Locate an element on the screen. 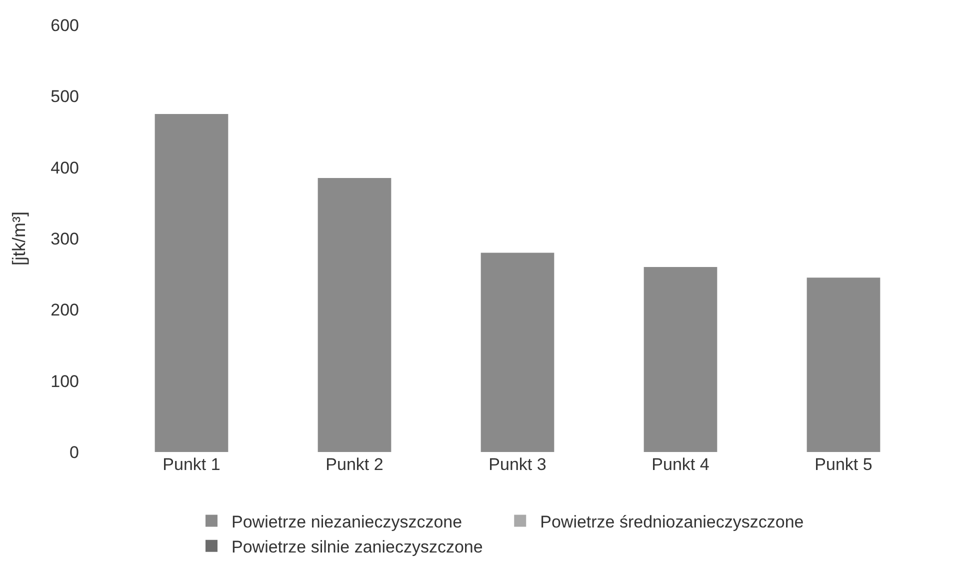 This screenshot has width=955, height=582. y-tick-label: 0 is located at coordinates (74, 452).